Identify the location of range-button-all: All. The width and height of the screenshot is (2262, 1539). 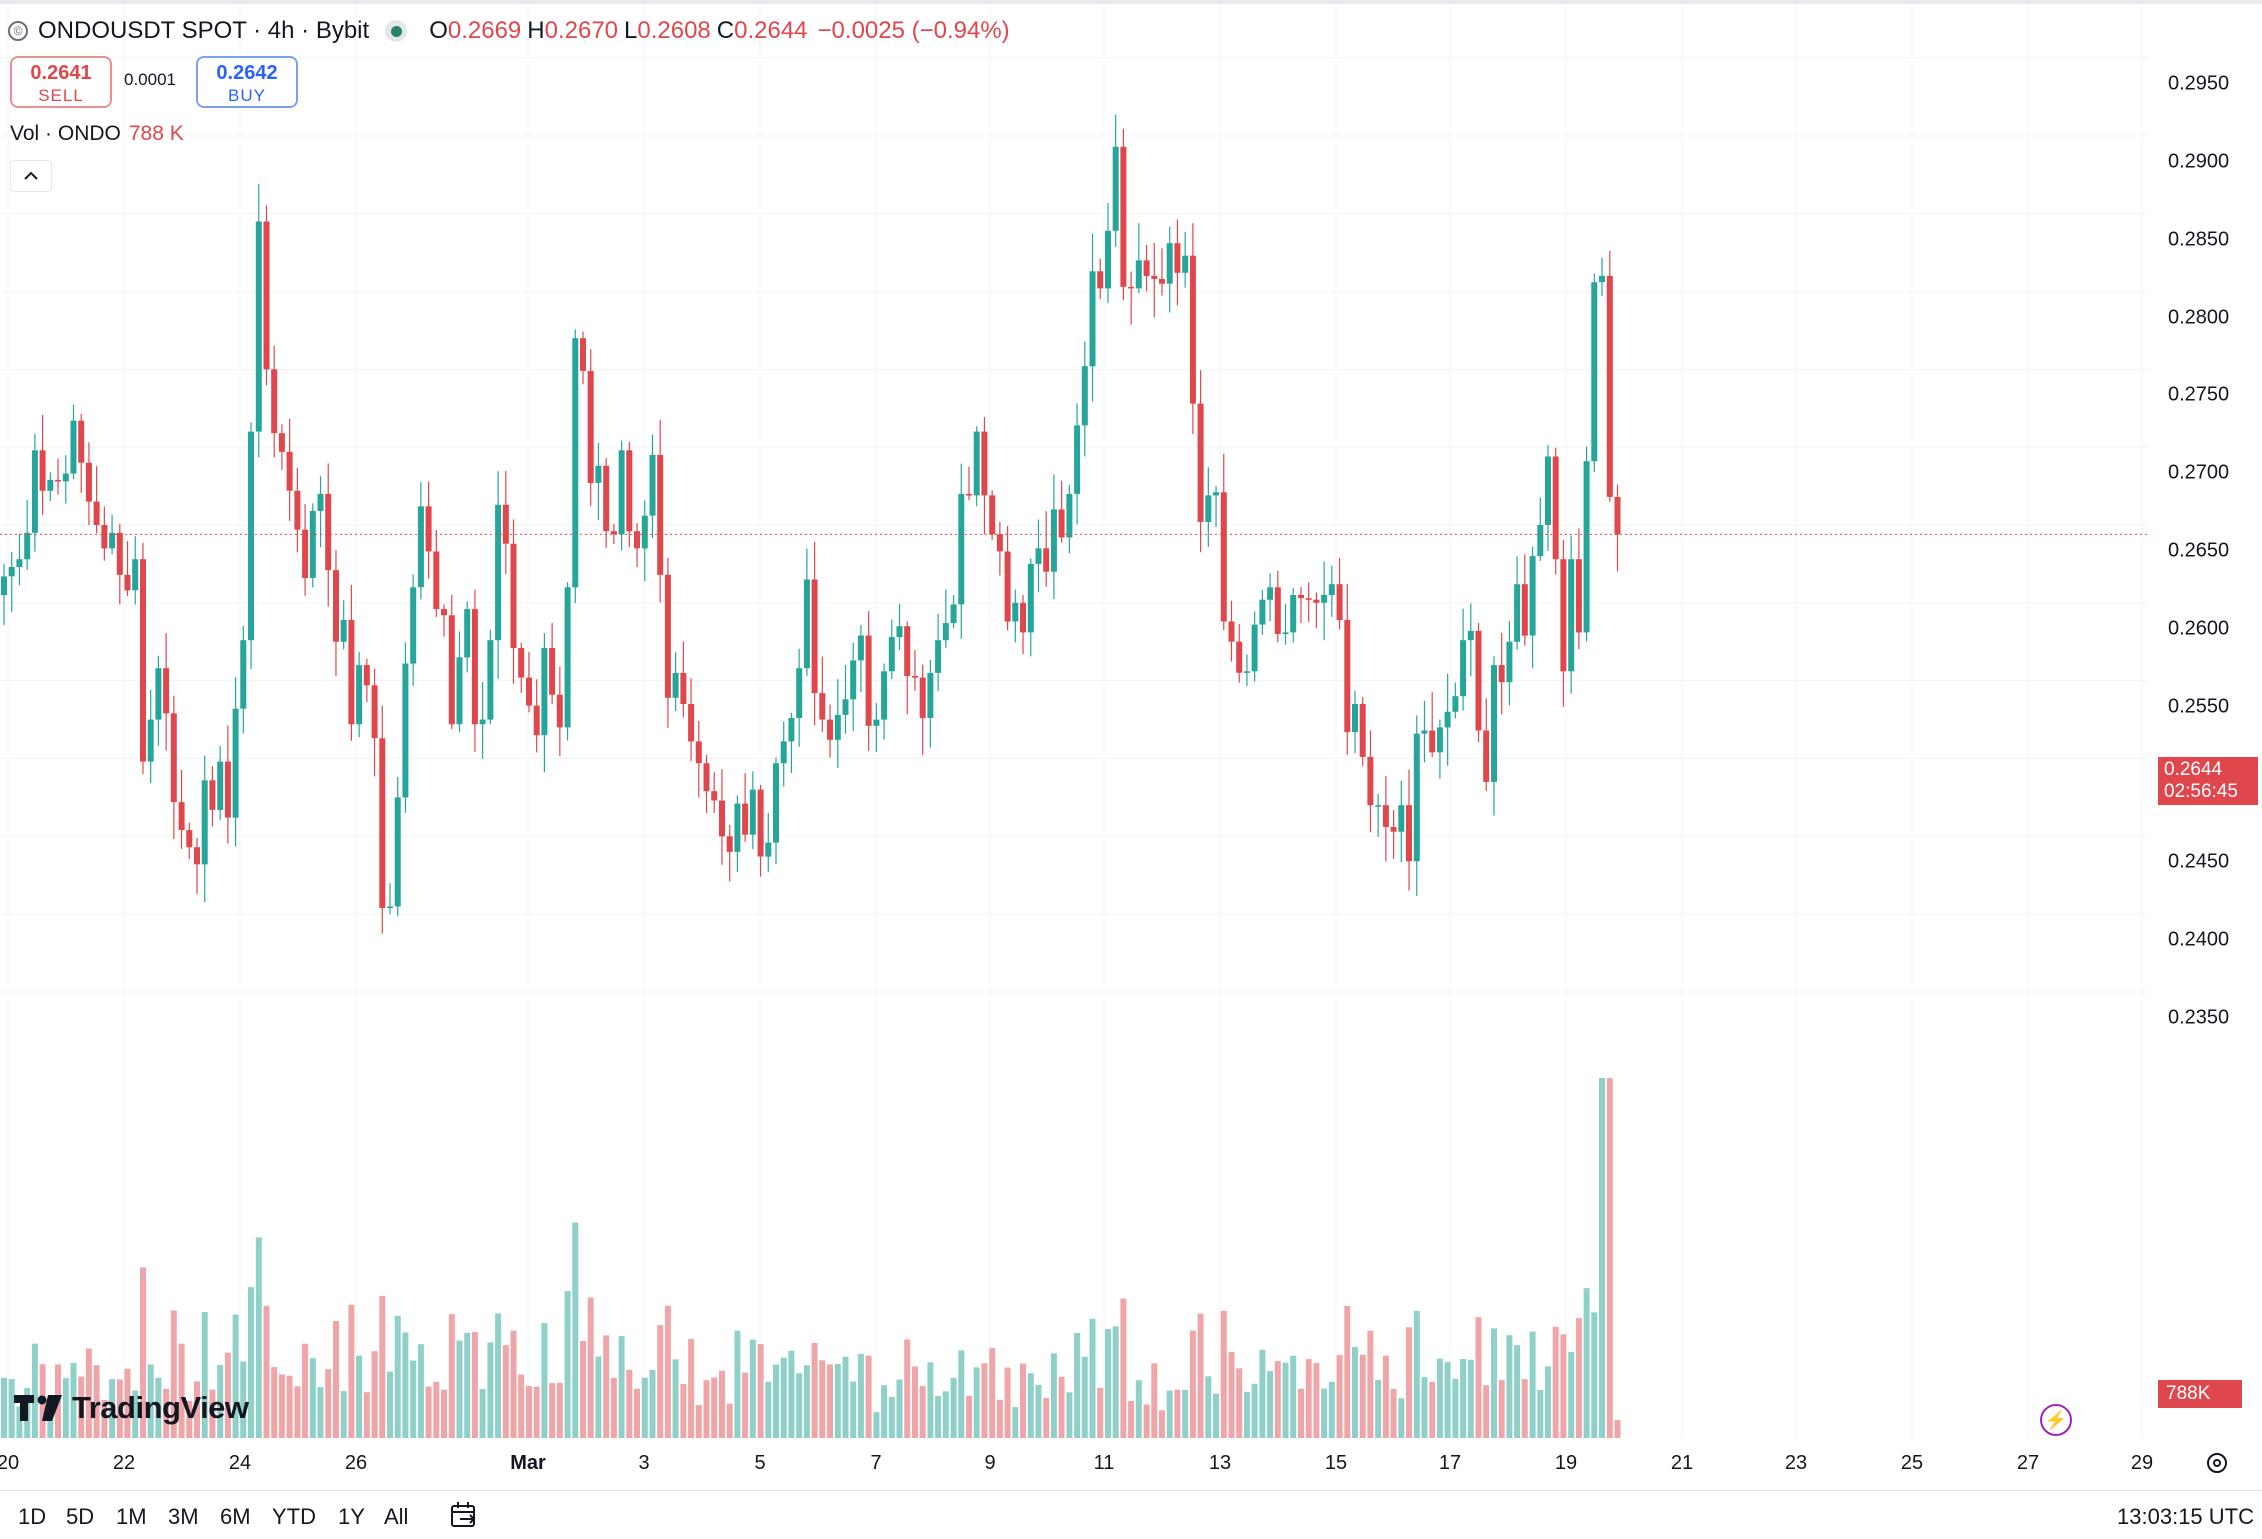
(396, 1516).